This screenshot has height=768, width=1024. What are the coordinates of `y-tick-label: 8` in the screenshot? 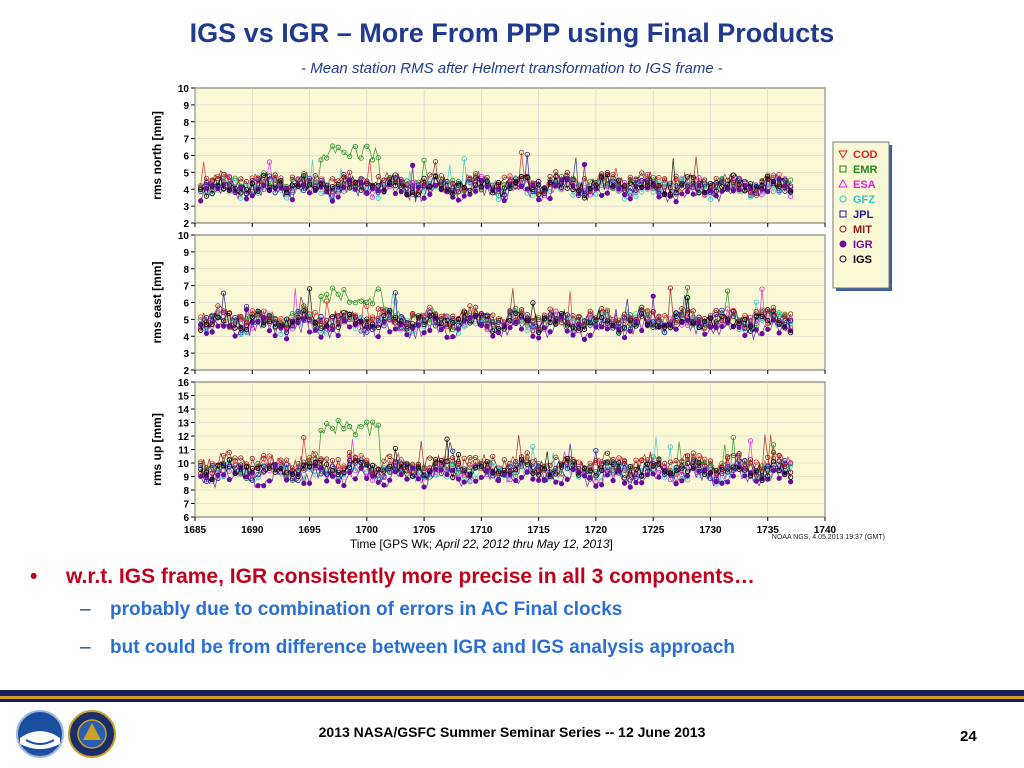 It's located at (186, 123).